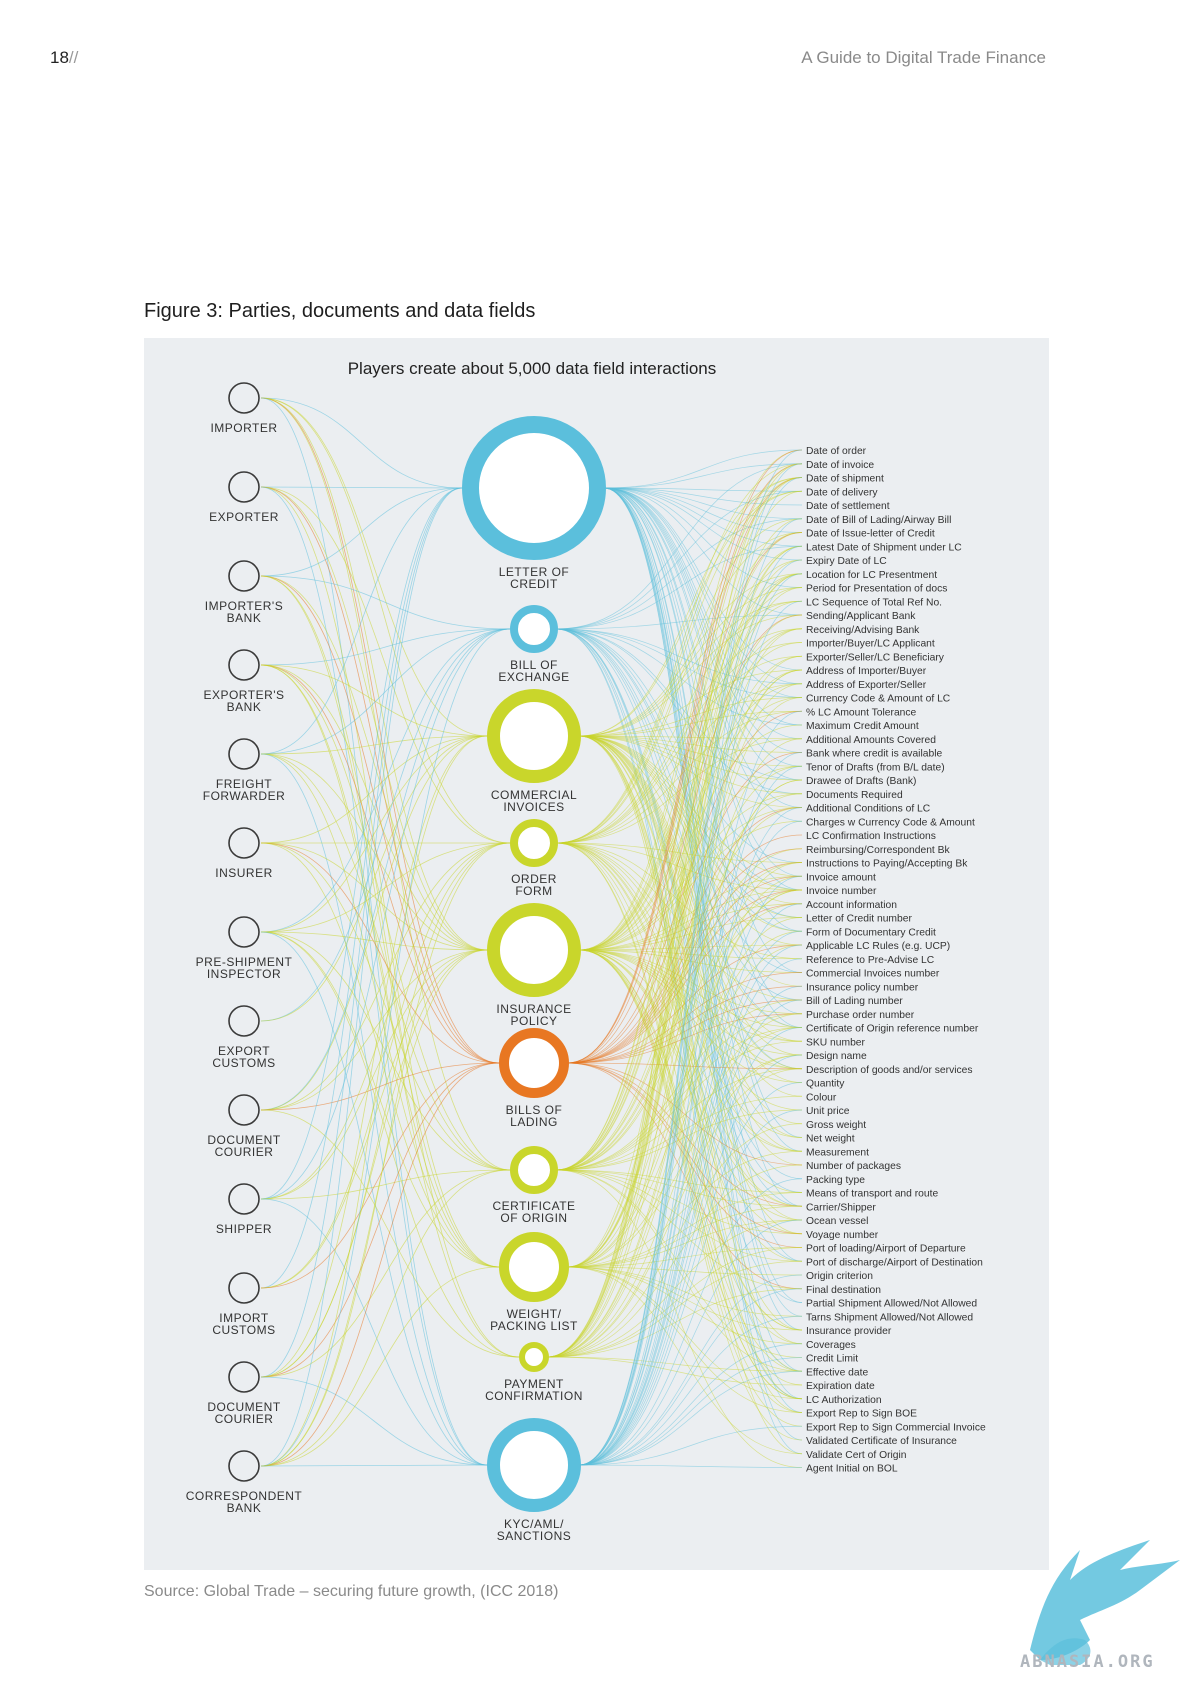 This screenshot has width=1191, height=1684. Describe the element at coordinates (871, 932) in the screenshot. I see `data-field-label: Form of Documentary Credit` at that location.